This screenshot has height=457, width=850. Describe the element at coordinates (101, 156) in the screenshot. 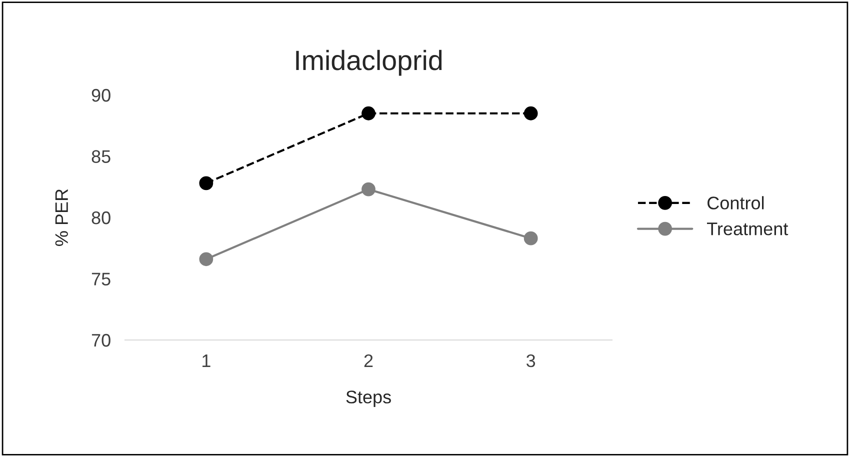

I see `y-tick-label: 85` at that location.